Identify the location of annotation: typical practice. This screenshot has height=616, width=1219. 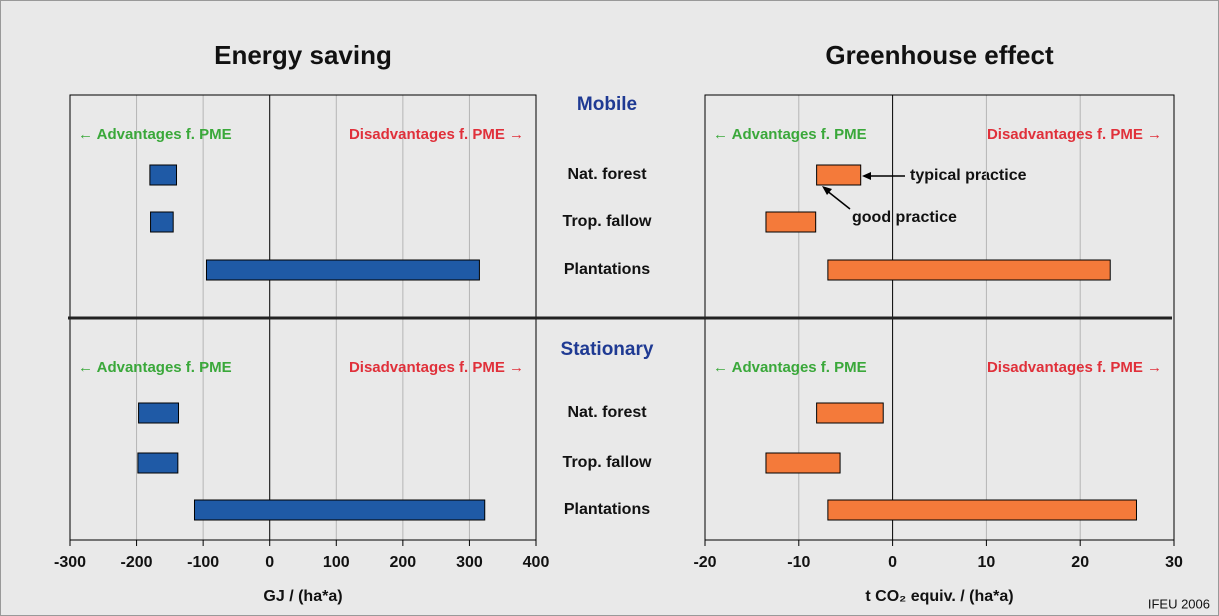
(968, 175).